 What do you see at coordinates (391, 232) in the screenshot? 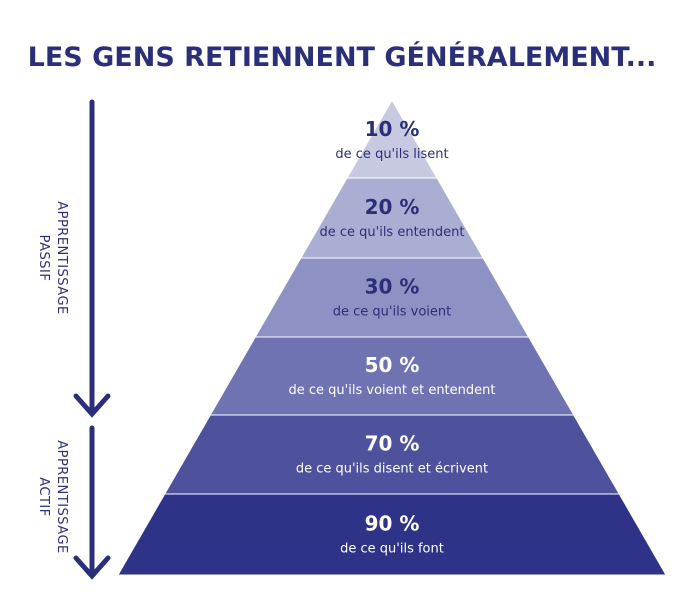
I see `level-text: de ce qu'ils entendent` at bounding box center [391, 232].